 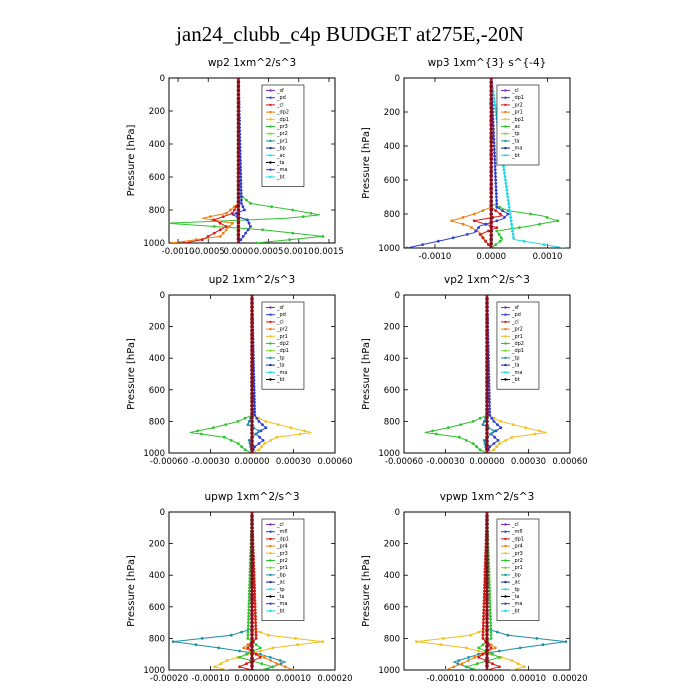 What do you see at coordinates (445, 462) in the screenshot?
I see `x-tick-label: -0.00030` at bounding box center [445, 462].